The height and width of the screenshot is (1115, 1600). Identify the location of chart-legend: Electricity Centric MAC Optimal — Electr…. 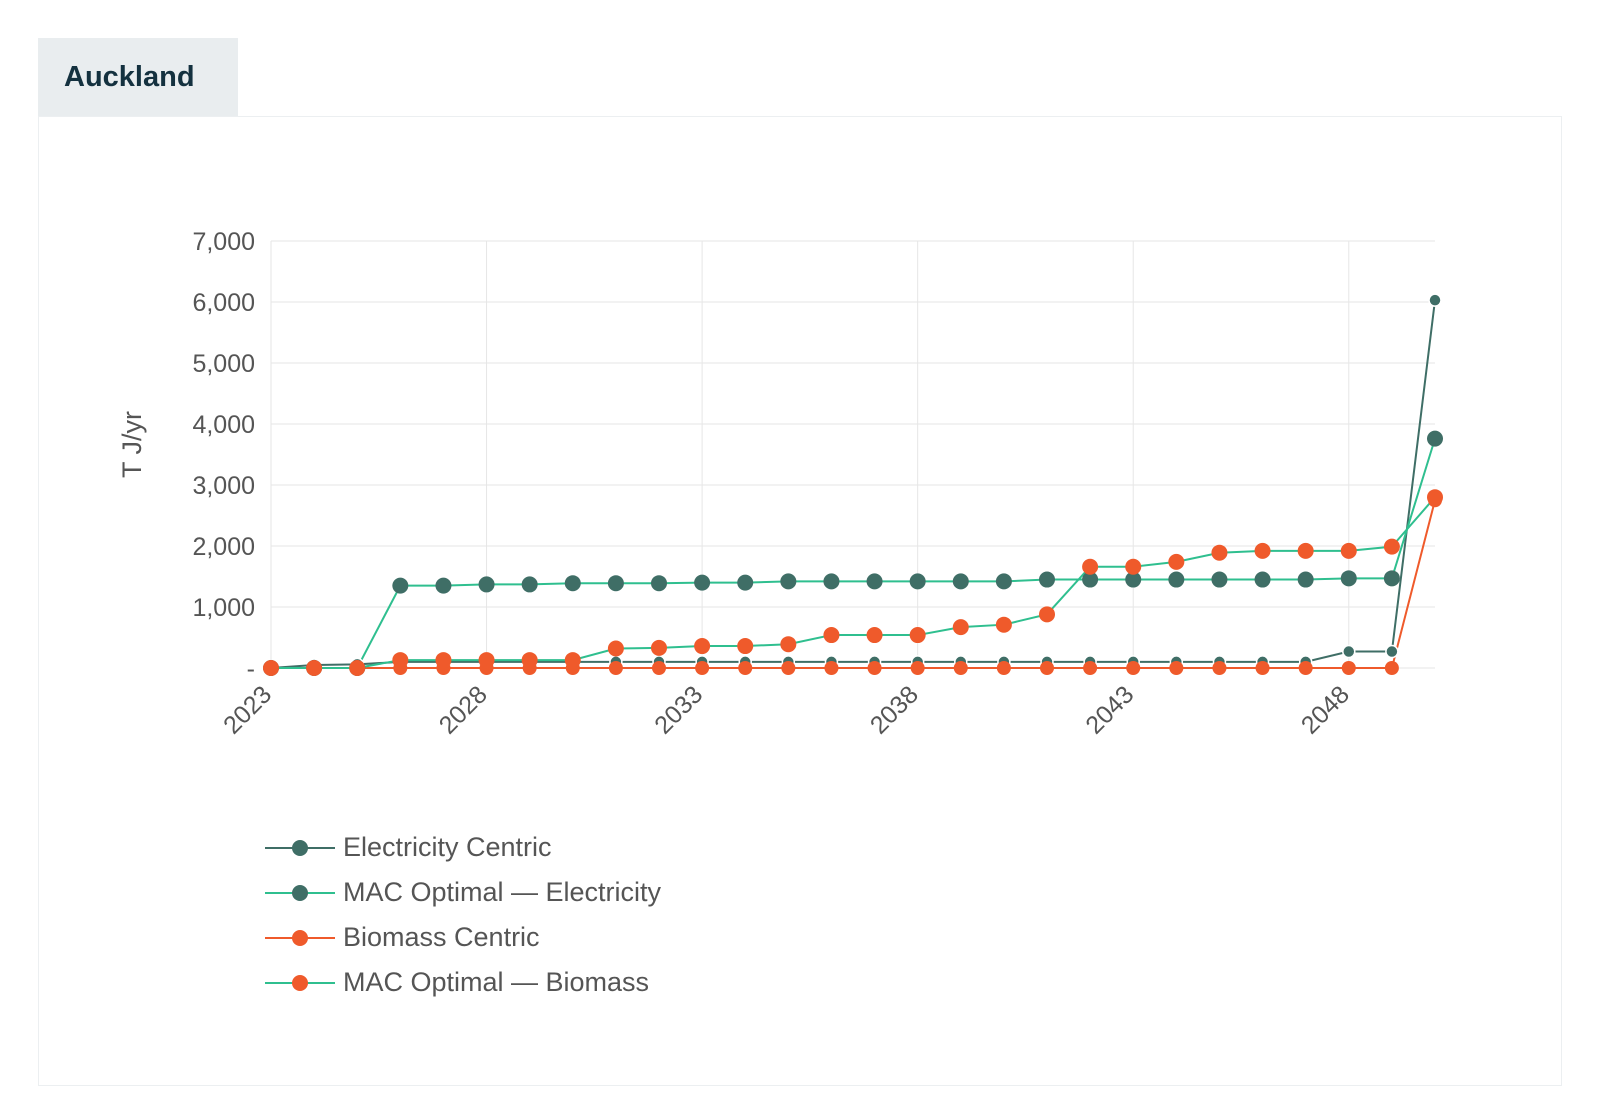
(463, 915).